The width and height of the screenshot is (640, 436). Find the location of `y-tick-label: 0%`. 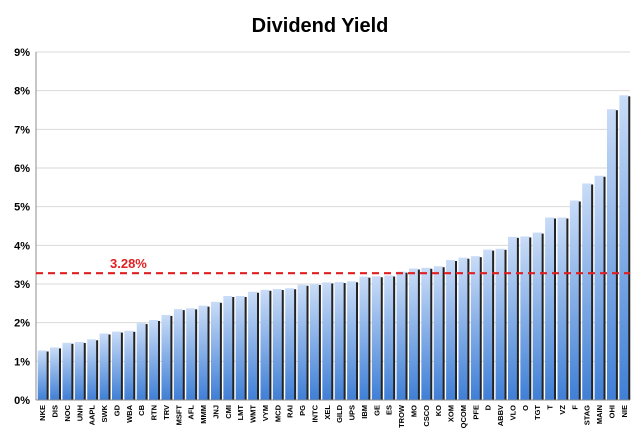

y-tick-label: 0% is located at coordinates (22, 401).